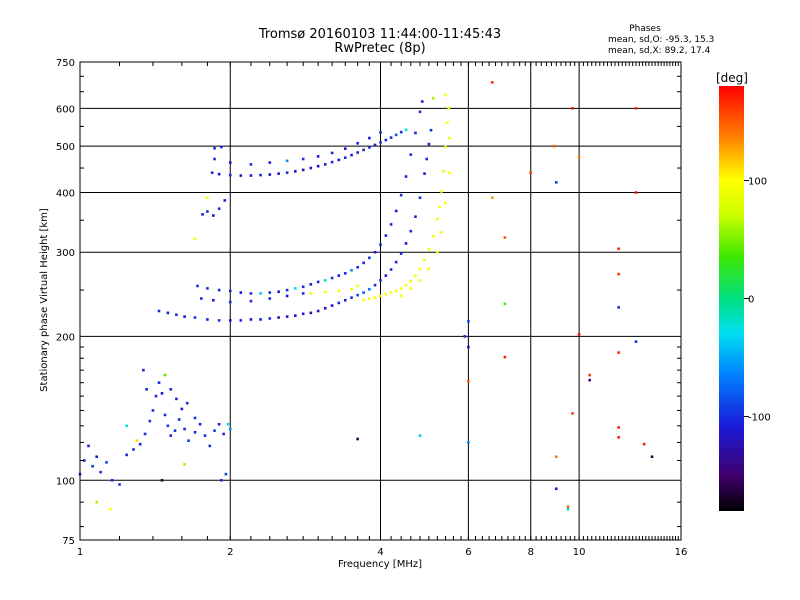  What do you see at coordinates (661, 40) in the screenshot?
I see `stats-o-line: mean, sd,O: -95.3, 15.3` at bounding box center [661, 40].